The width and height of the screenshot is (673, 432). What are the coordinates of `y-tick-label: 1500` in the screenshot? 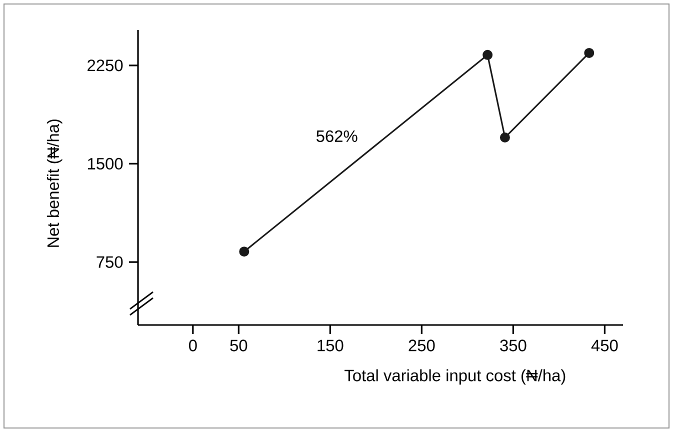 It's located at (105, 164).